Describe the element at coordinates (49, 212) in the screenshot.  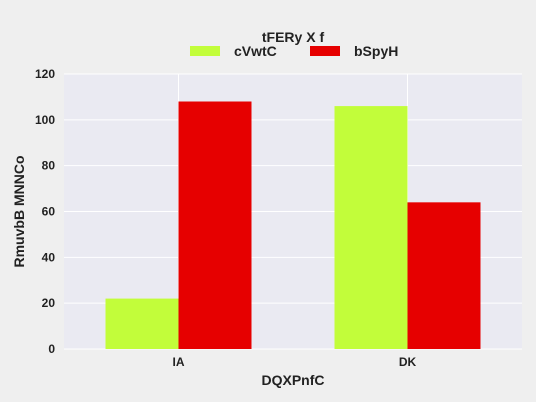
I see `y-tick-label: 60` at that location.